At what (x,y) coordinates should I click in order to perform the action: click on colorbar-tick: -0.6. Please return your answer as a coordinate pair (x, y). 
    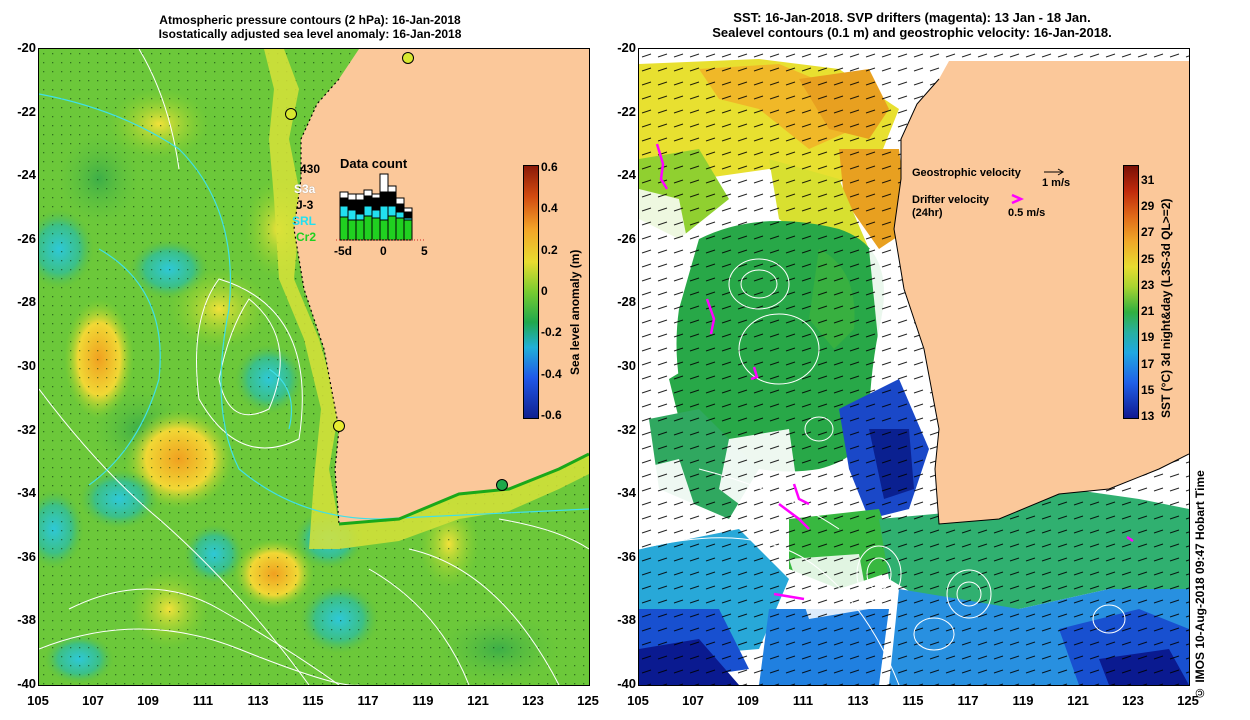
    Looking at the image, I should click on (551, 415).